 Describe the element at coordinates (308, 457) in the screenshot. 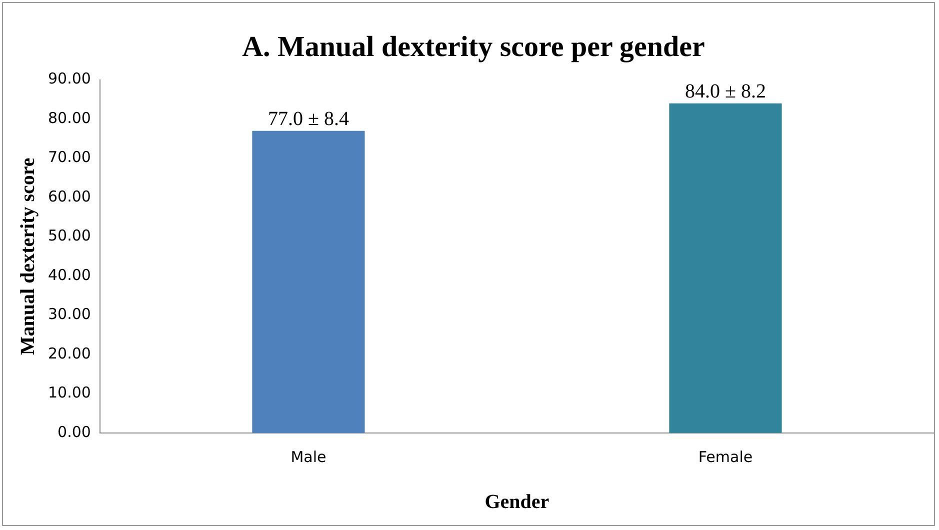

I see `x-tick-label: Male` at that location.